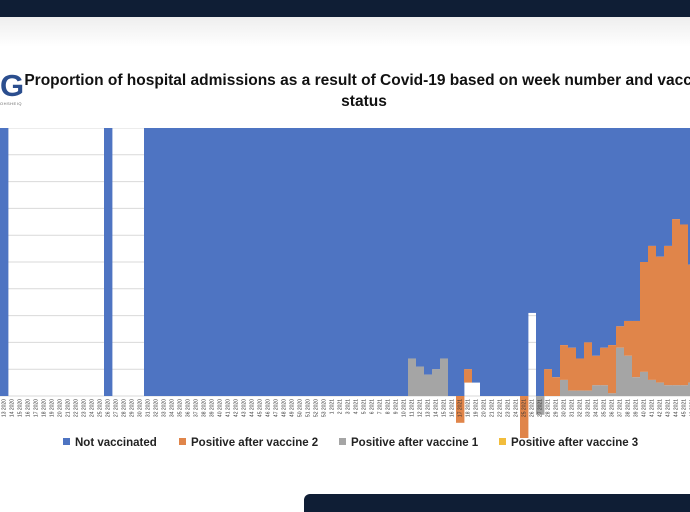  Describe the element at coordinates (476, 408) in the screenshot. I see `x-tick-label: 19 2021` at that location.